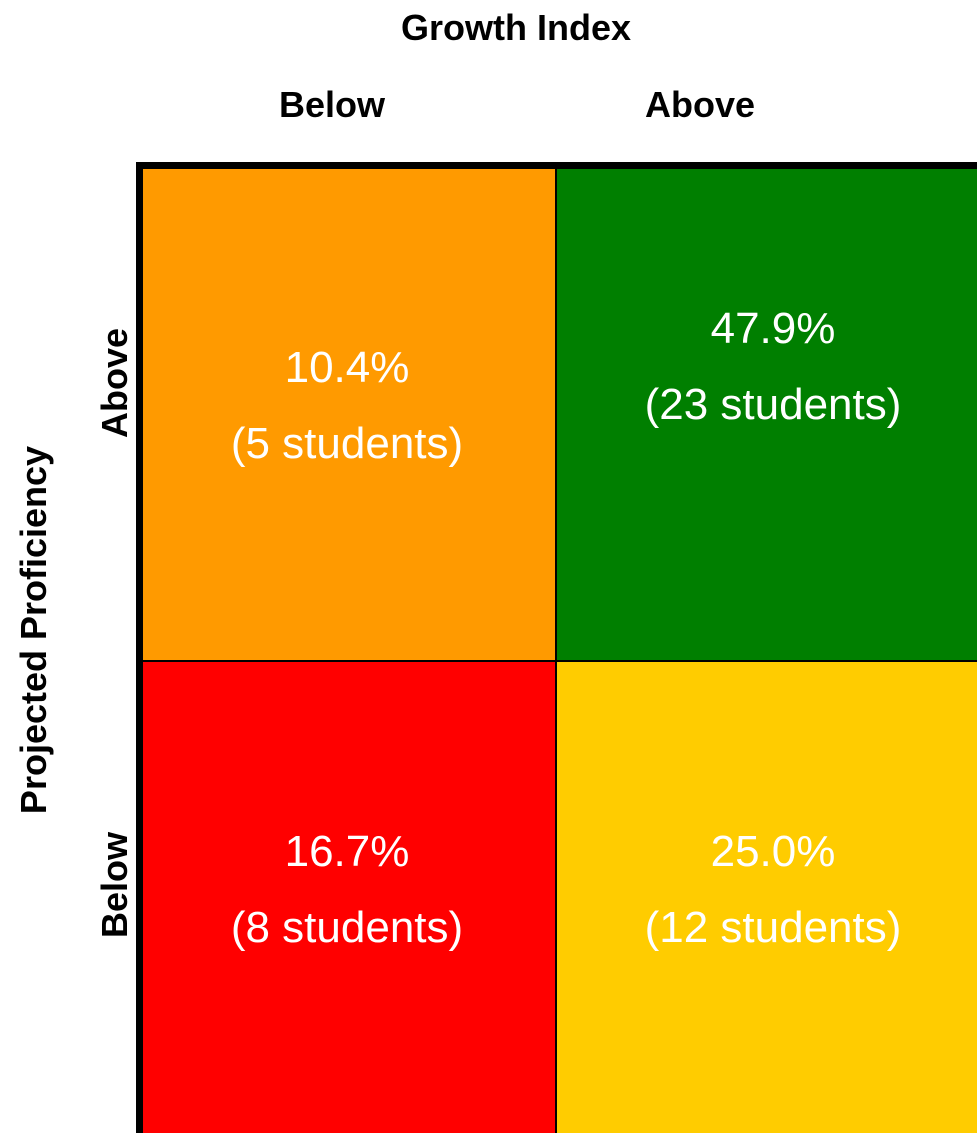  I want to click on y-tick-label-above: Above, so click(114, 383).